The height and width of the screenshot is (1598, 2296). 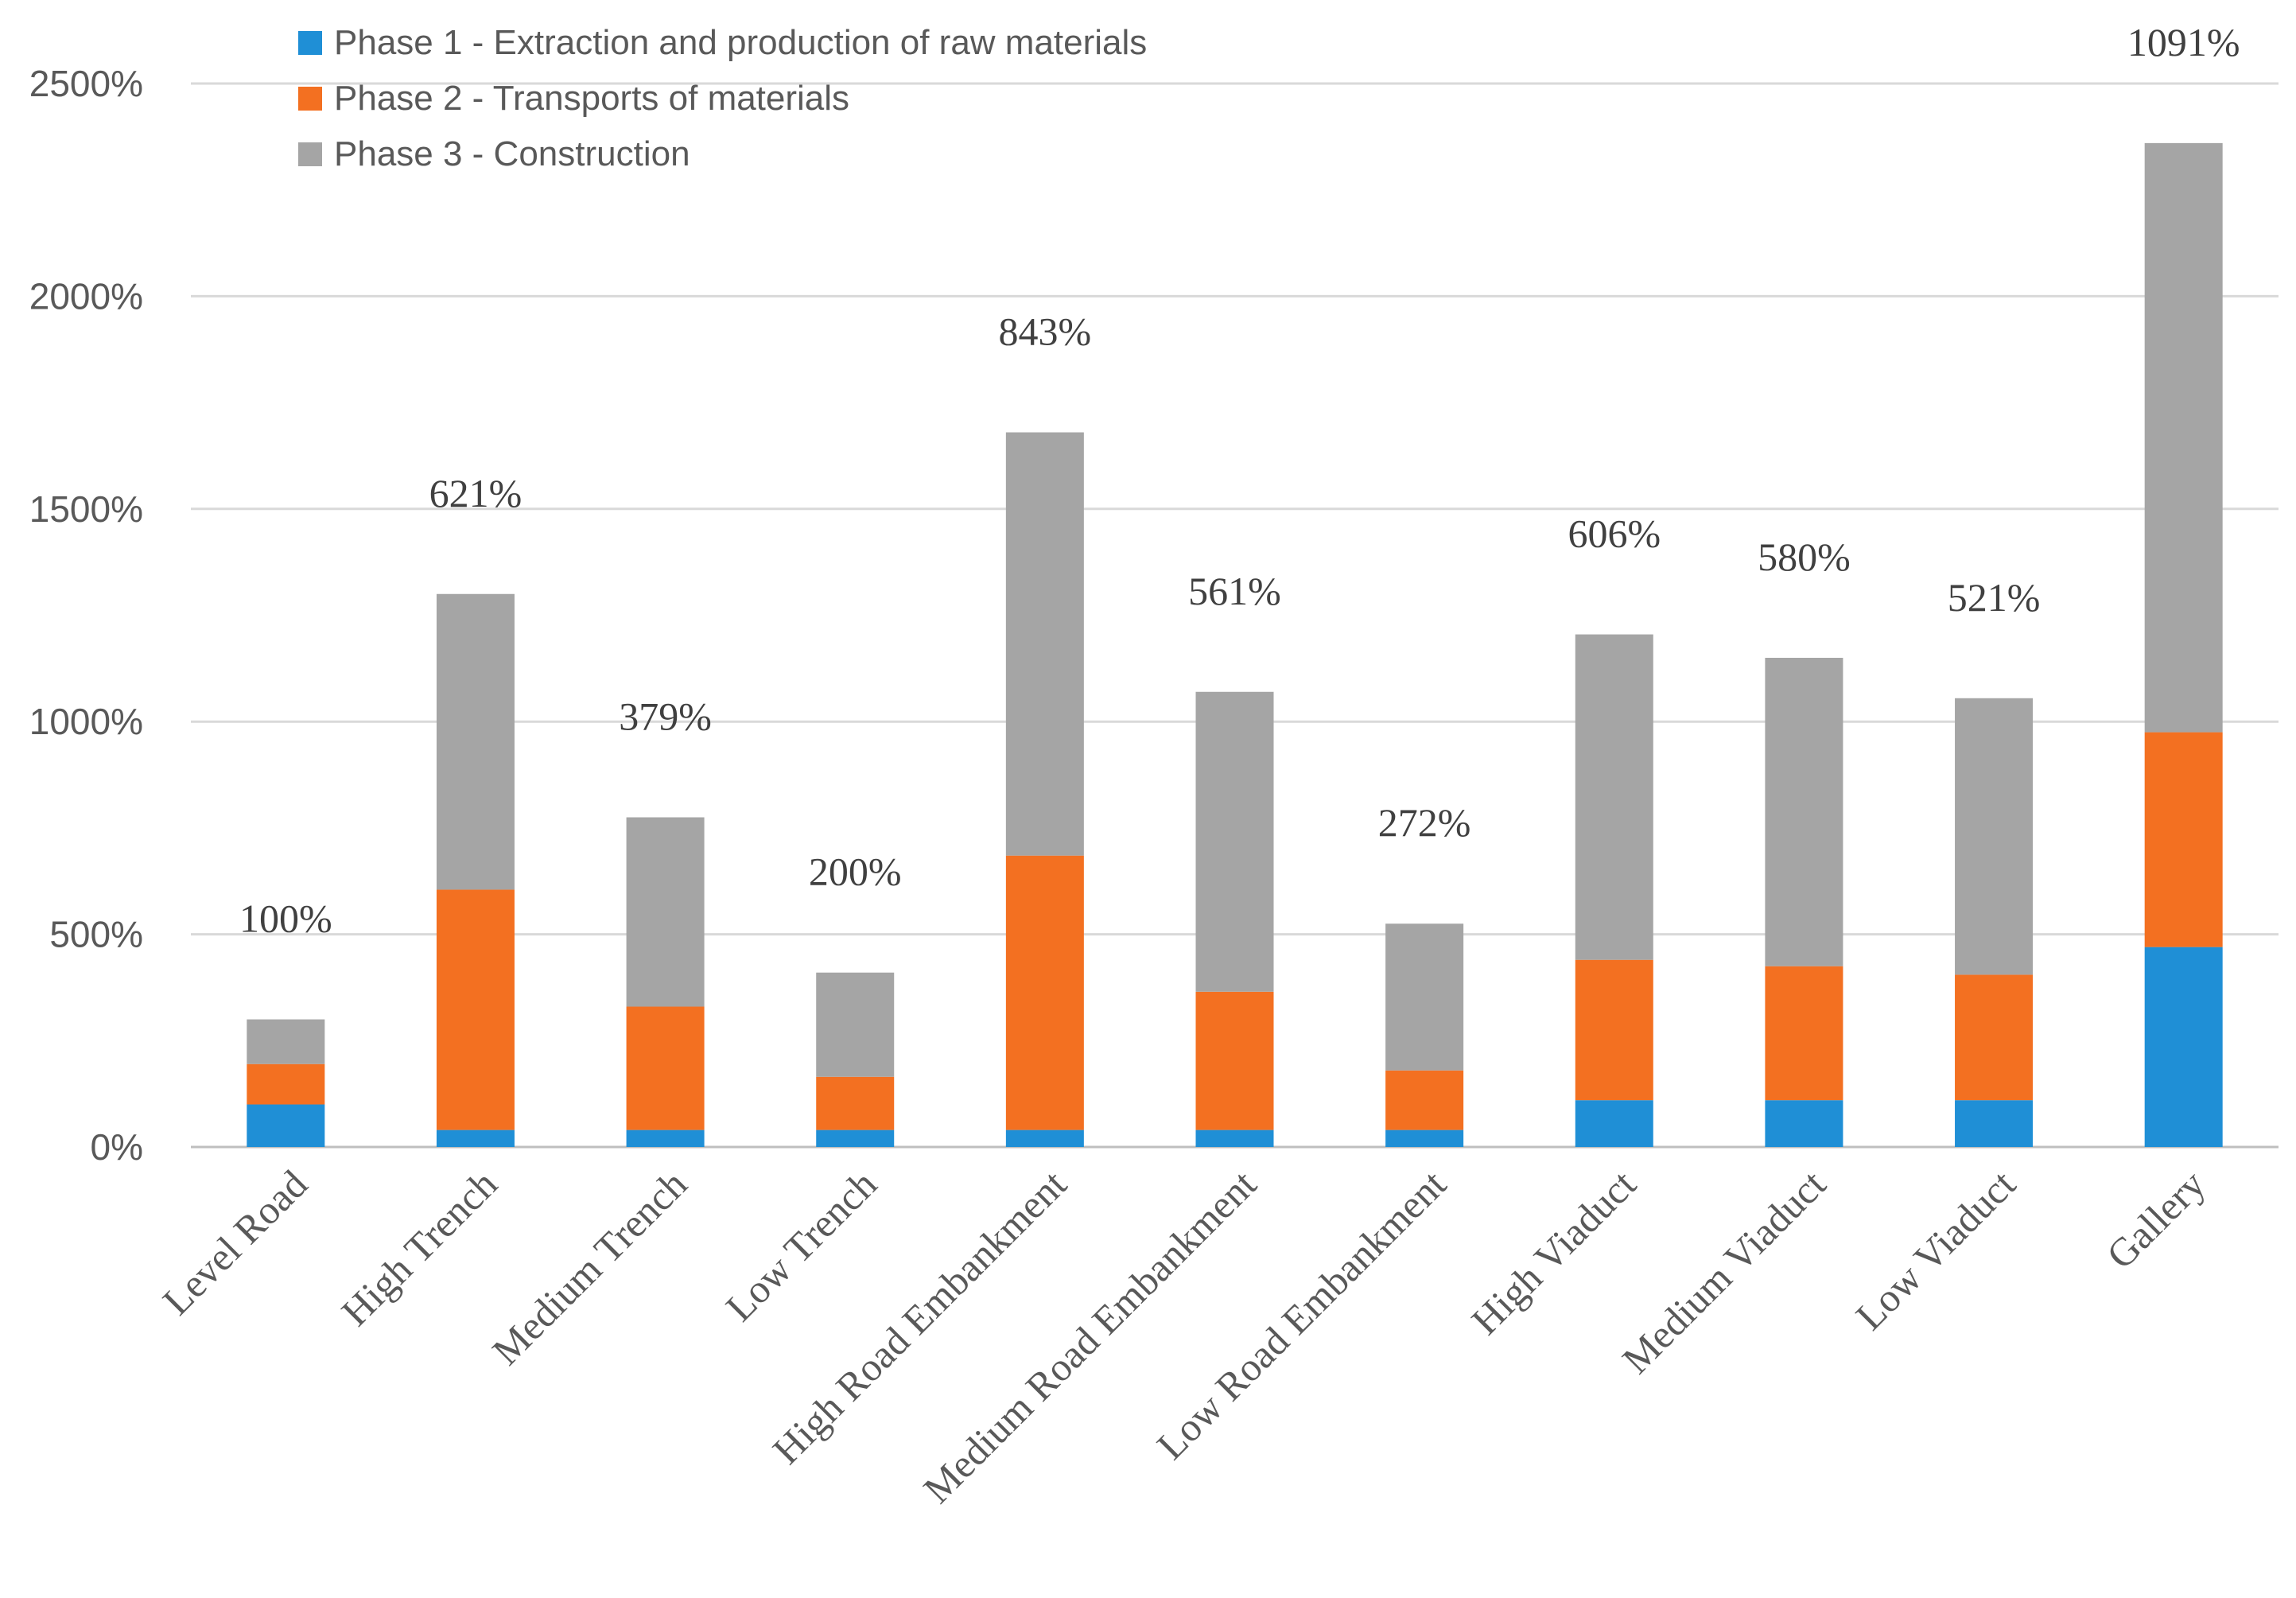 I want to click on x-category-label: Gallery, so click(x=2156, y=1219).